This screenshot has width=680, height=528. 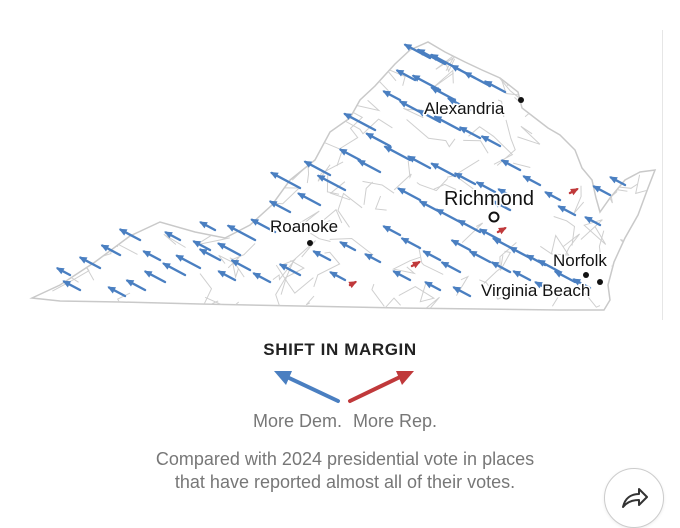 I want to click on legend-title: SHIFT IN MARGIN, so click(x=340, y=349).